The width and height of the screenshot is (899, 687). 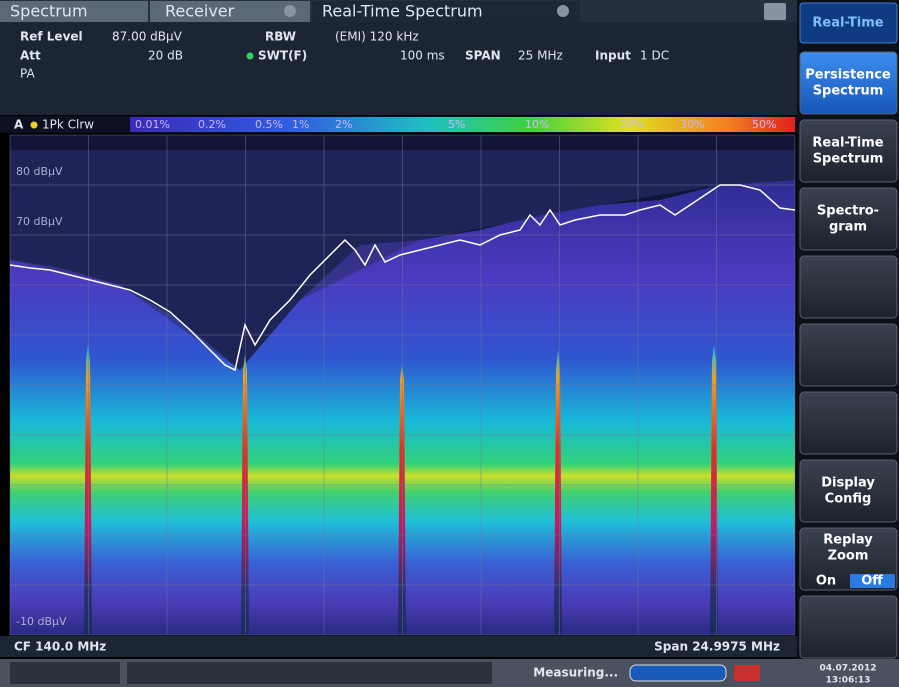 What do you see at coordinates (848, 499) in the screenshot?
I see `softkey-label: Config` at bounding box center [848, 499].